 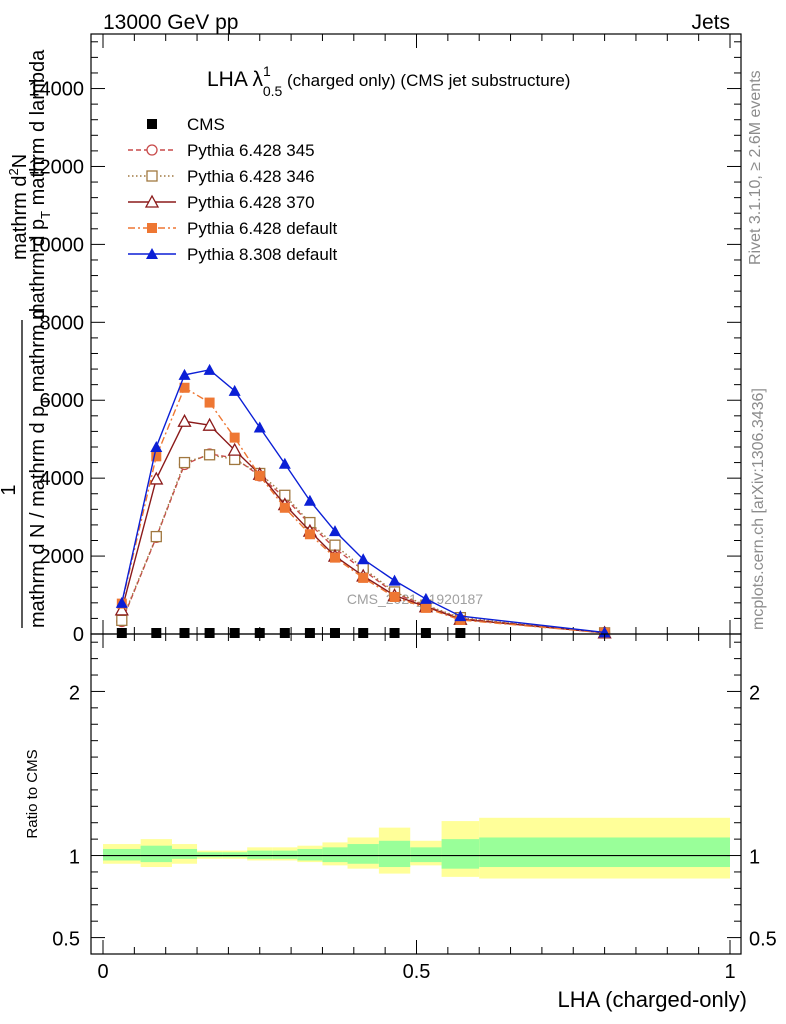 I want to click on x-axis-label: LHA (charged-only), so click(x=652, y=999).